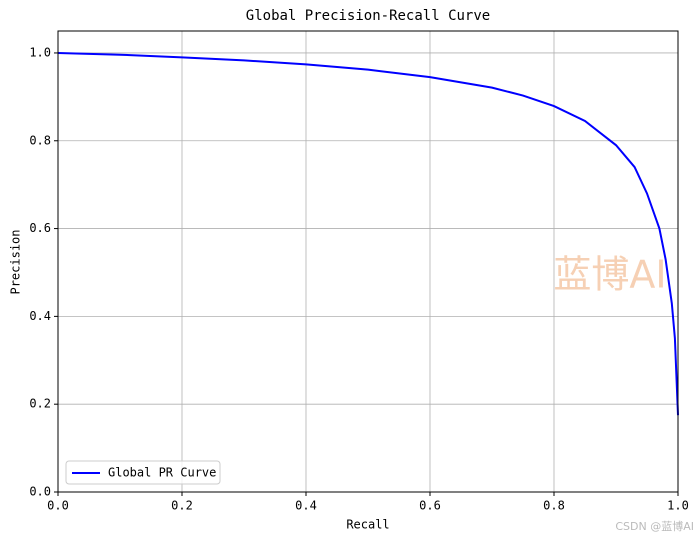  I want to click on y-tick-label: 0.4, so click(40, 316).